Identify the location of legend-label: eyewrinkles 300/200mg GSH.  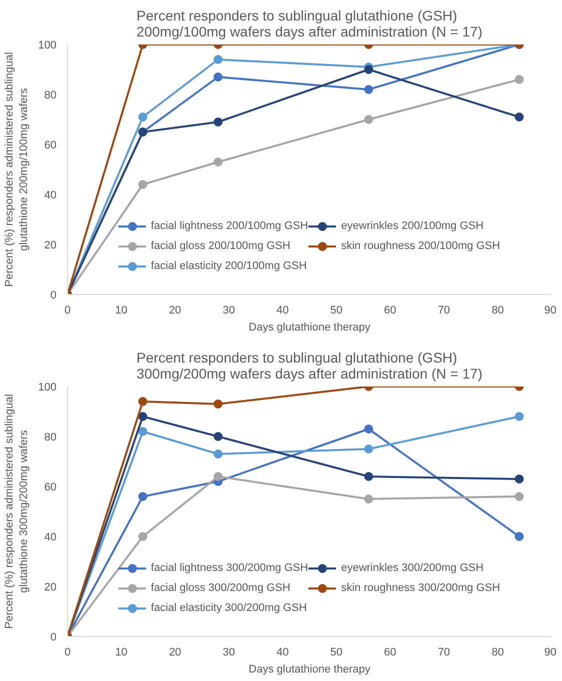
(412, 568).